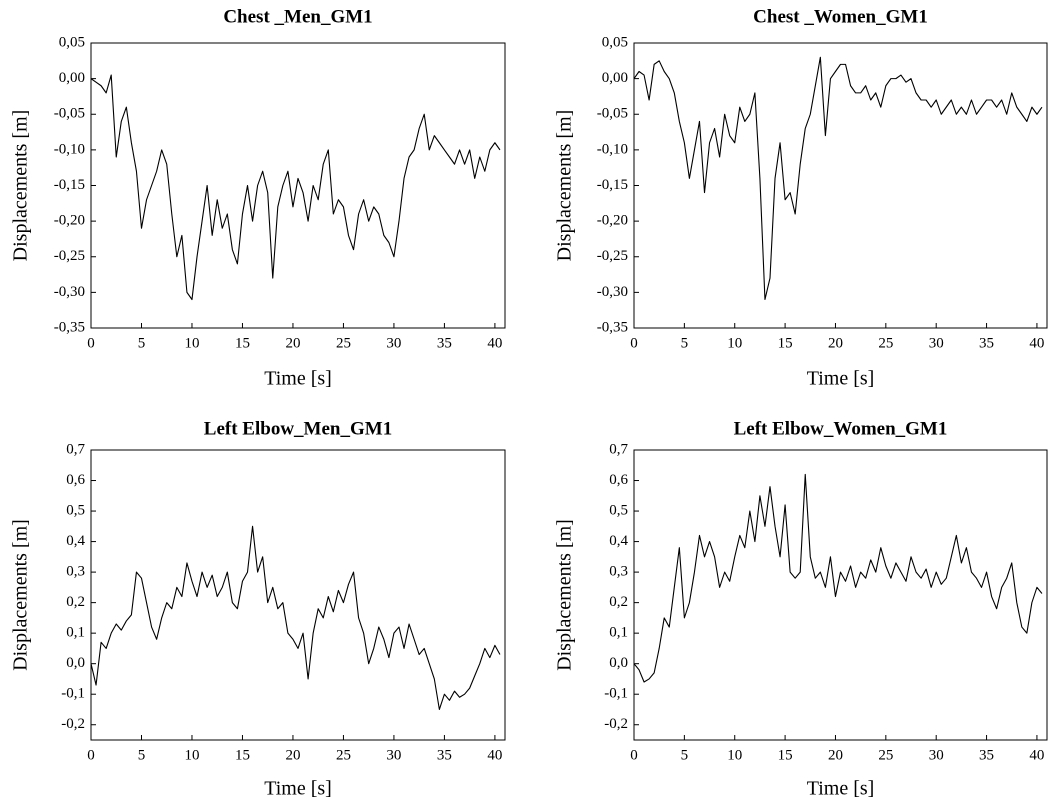 The image size is (1055, 803). I want to click on chart-title: Chest _Men_GM1, so click(297, 16).